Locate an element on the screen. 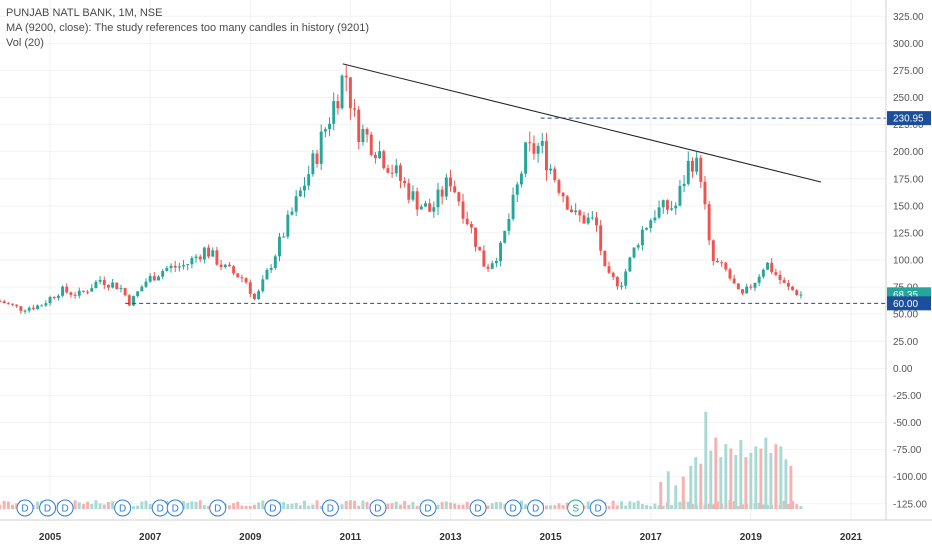 The width and height of the screenshot is (932, 550). x-tick-label: 2009 is located at coordinates (250, 537).